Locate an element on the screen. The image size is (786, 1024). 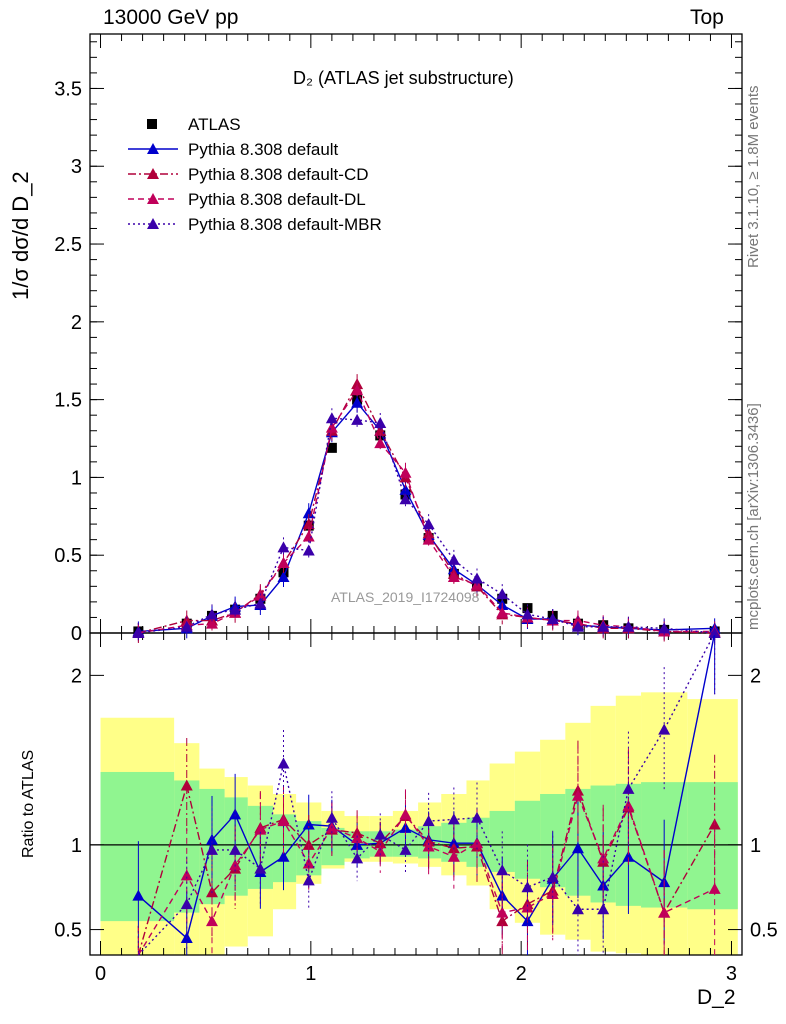
y-tick-label-main: 2.5 is located at coordinates (68, 245).